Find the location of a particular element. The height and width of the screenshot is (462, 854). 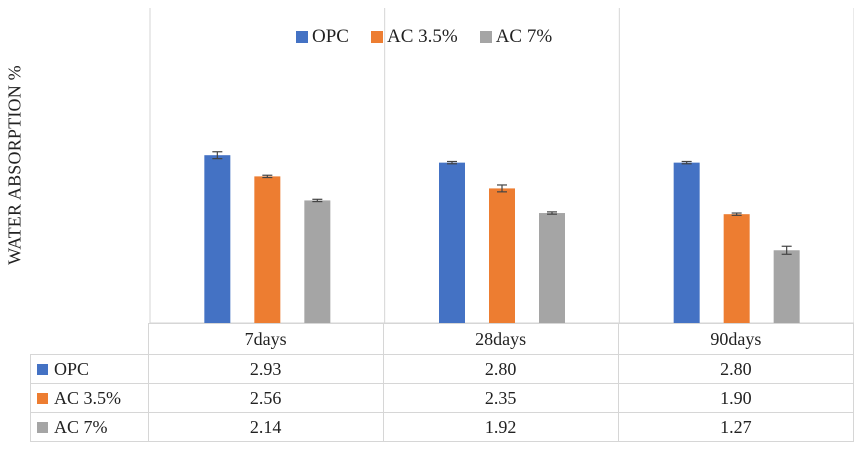

row-header-ac7: AC 7% is located at coordinates (89, 427).